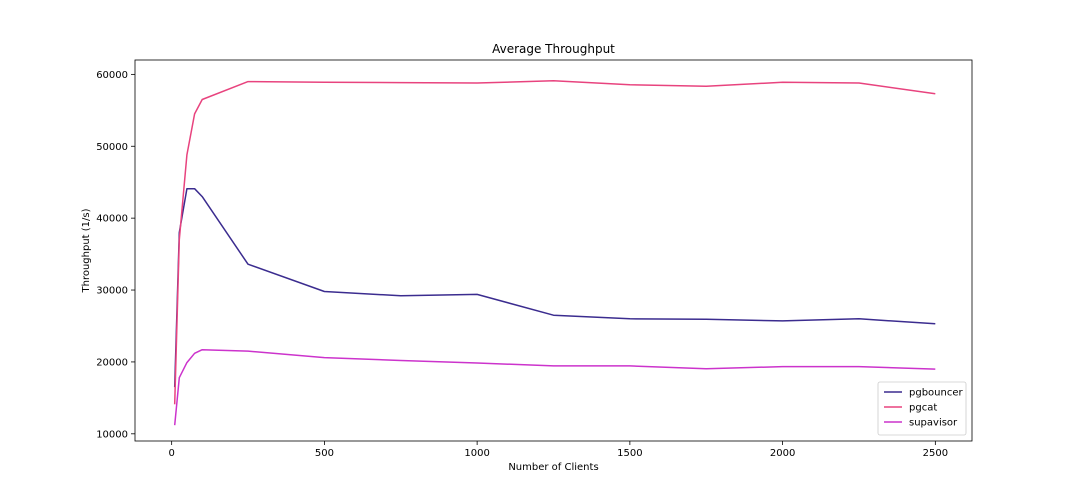 Image resolution: width=1080 pixels, height=504 pixels. What do you see at coordinates (112, 291) in the screenshot?
I see `y-tick-label: 30000` at bounding box center [112, 291].